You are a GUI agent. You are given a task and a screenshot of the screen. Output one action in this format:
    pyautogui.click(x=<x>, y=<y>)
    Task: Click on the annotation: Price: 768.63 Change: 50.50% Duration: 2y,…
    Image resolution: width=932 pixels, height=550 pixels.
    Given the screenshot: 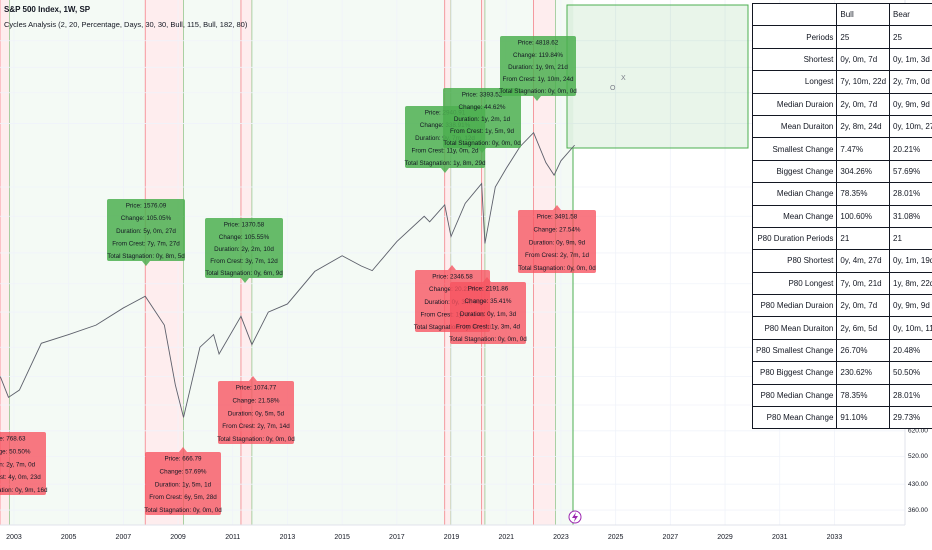 What is the action you would take?
    pyautogui.click(x=24, y=463)
    